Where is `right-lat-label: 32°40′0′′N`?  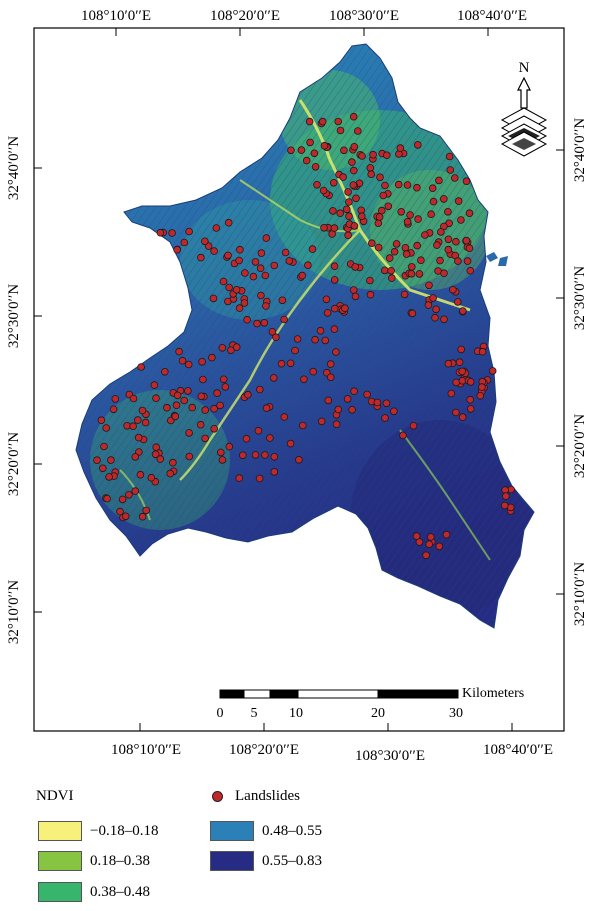
right-lat-label: 32°40′0′′N is located at coordinates (580, 150).